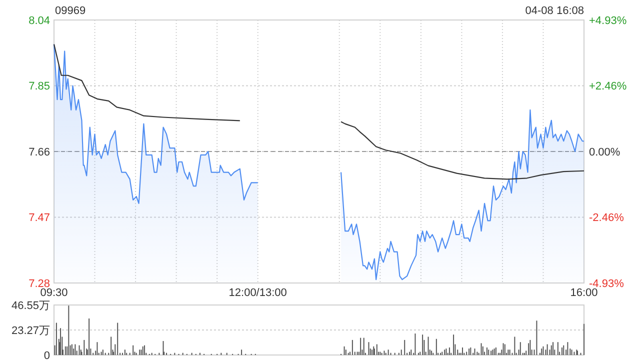  What do you see at coordinates (30, 306) in the screenshot?
I see `y-tick-label: 46.55万` at bounding box center [30, 306].